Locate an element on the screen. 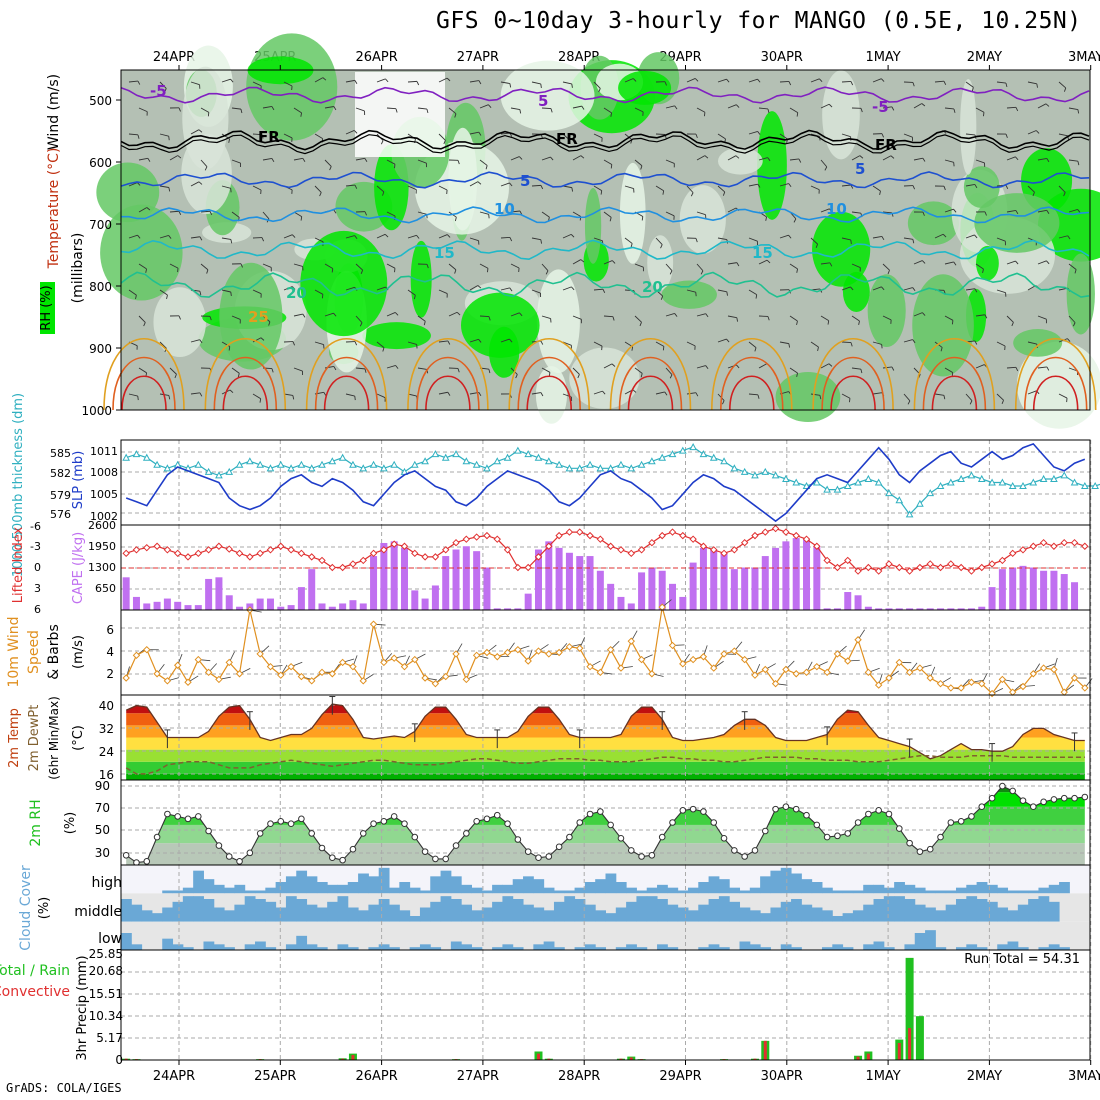 The image size is (1100, 1100). precip-tick-label: 25.85 is located at coordinates (106, 954).